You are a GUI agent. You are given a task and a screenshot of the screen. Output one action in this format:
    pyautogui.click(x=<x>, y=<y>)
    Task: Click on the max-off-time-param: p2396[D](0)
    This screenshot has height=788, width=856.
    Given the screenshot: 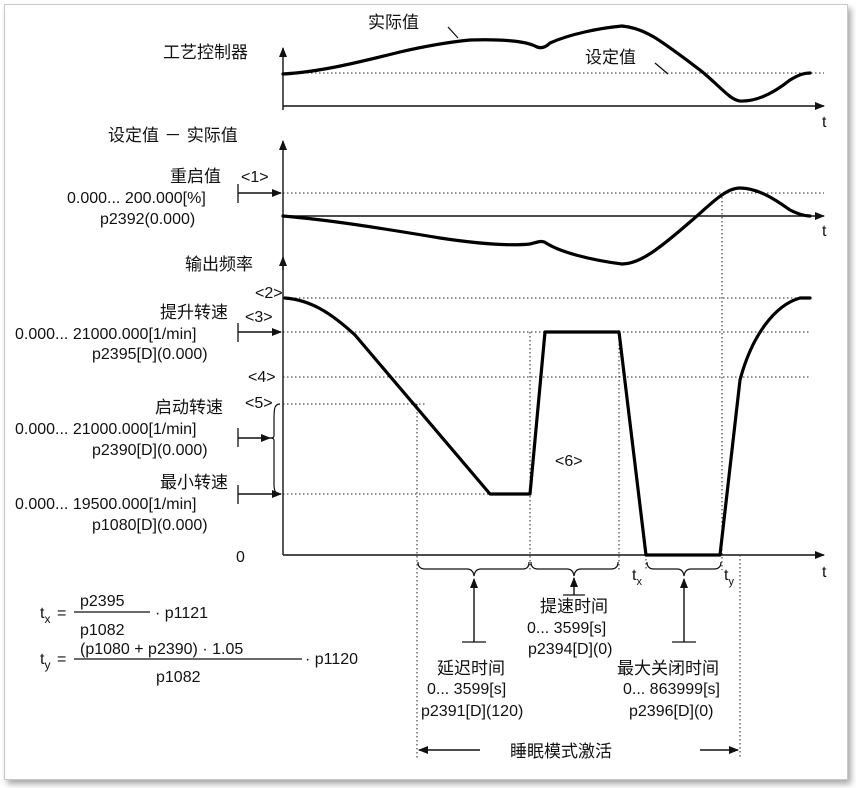 What is the action you would take?
    pyautogui.click(x=671, y=711)
    